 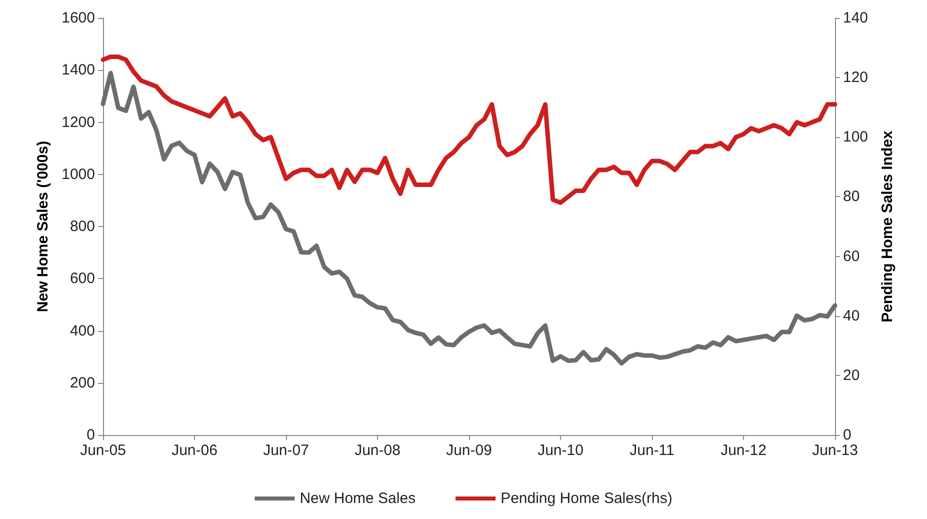 I want to click on x-tick-label: Jun-07, so click(x=286, y=450).